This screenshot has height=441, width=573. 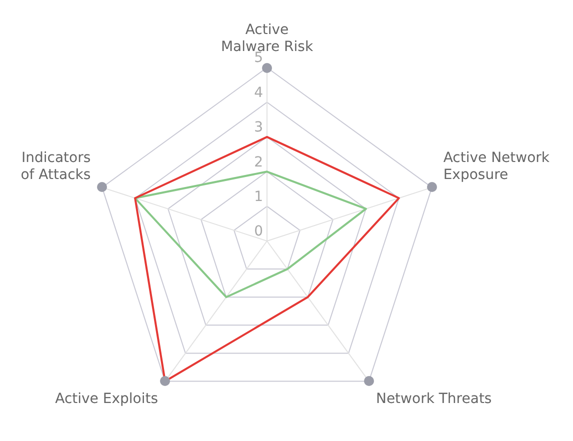 I want to click on y-tick-label: 0, so click(x=258, y=232).